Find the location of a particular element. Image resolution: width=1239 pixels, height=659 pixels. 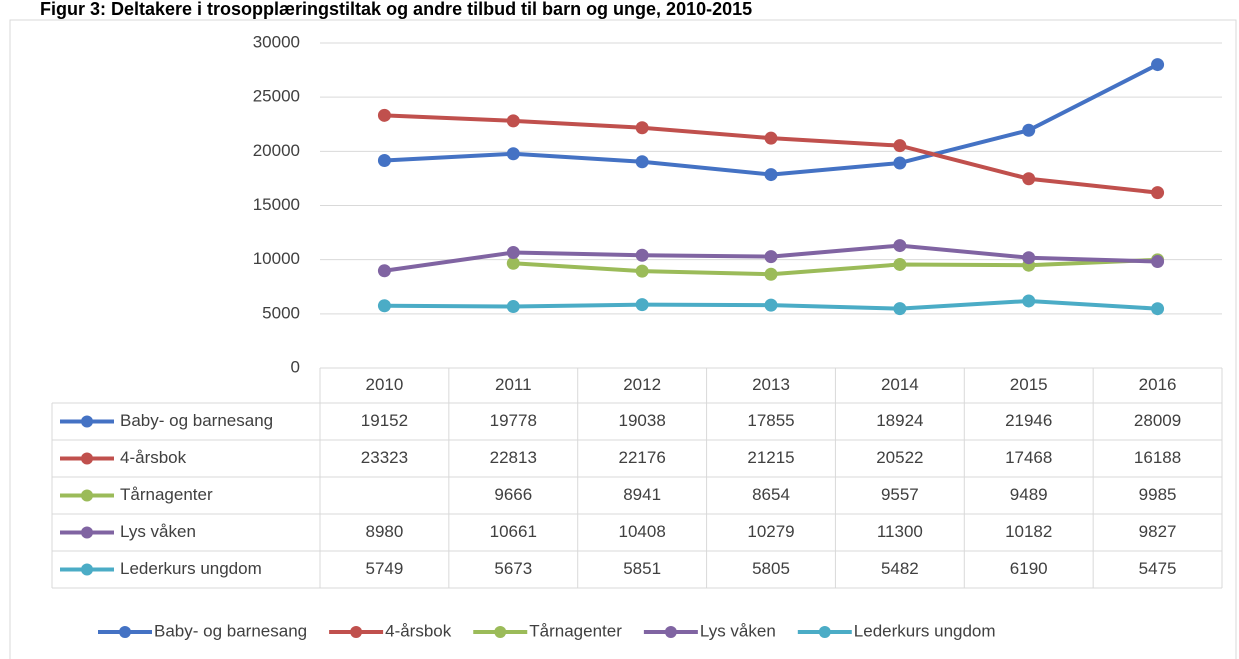

table-cell: 9666 is located at coordinates (513, 494).